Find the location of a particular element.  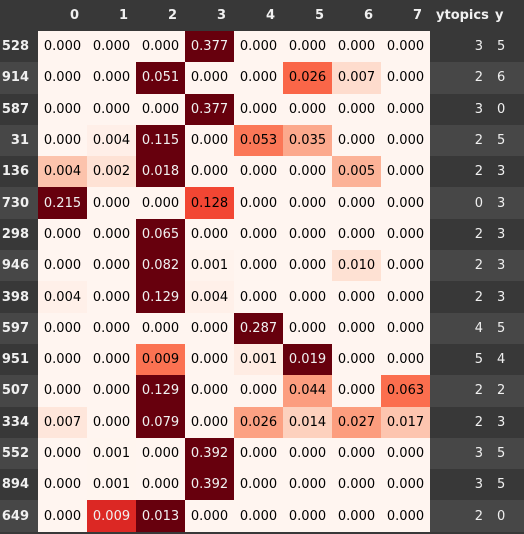

row-index: 552 is located at coordinates (19, 453).